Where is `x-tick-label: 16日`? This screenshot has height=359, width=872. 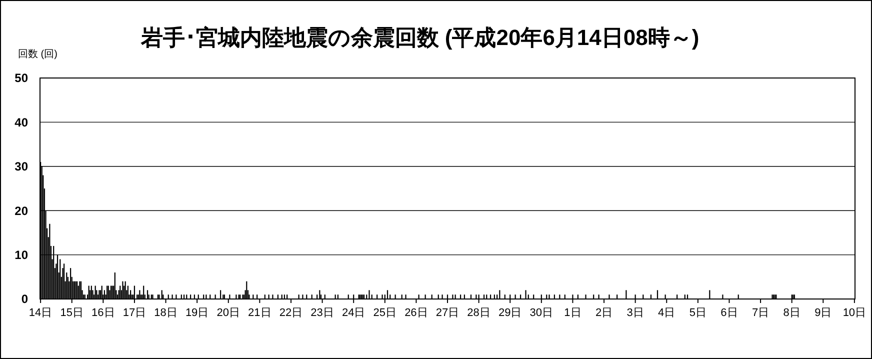 x-tick-label: 16日 is located at coordinates (103, 313).